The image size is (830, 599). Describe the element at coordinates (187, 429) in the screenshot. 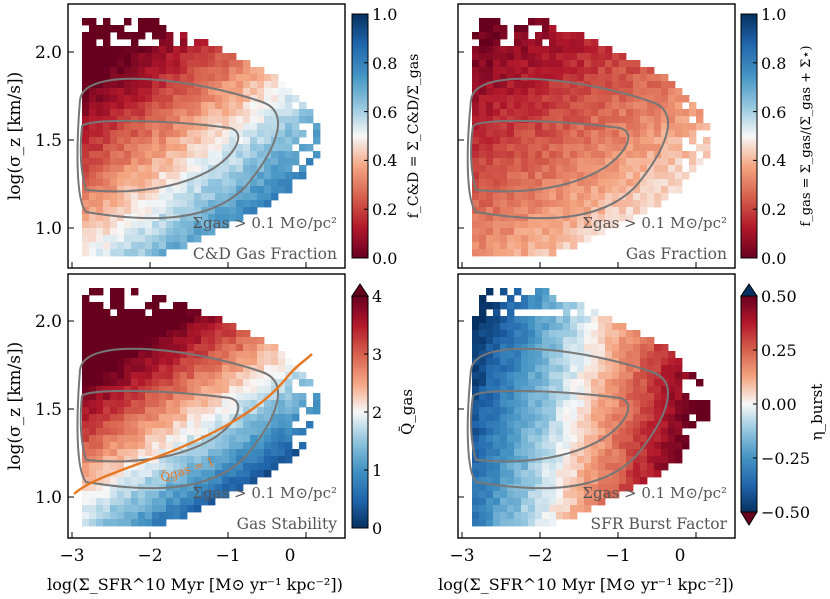

I see `yticks-stab` at that location.